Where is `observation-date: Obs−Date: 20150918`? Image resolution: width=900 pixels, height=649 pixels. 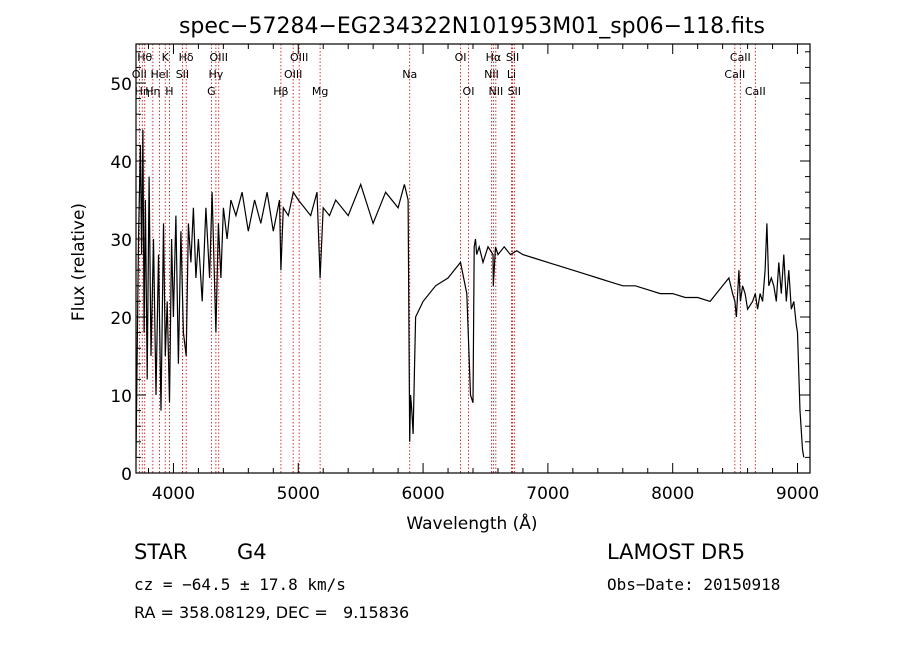
observation-date: Obs−Date: 20150918 is located at coordinates (694, 584).